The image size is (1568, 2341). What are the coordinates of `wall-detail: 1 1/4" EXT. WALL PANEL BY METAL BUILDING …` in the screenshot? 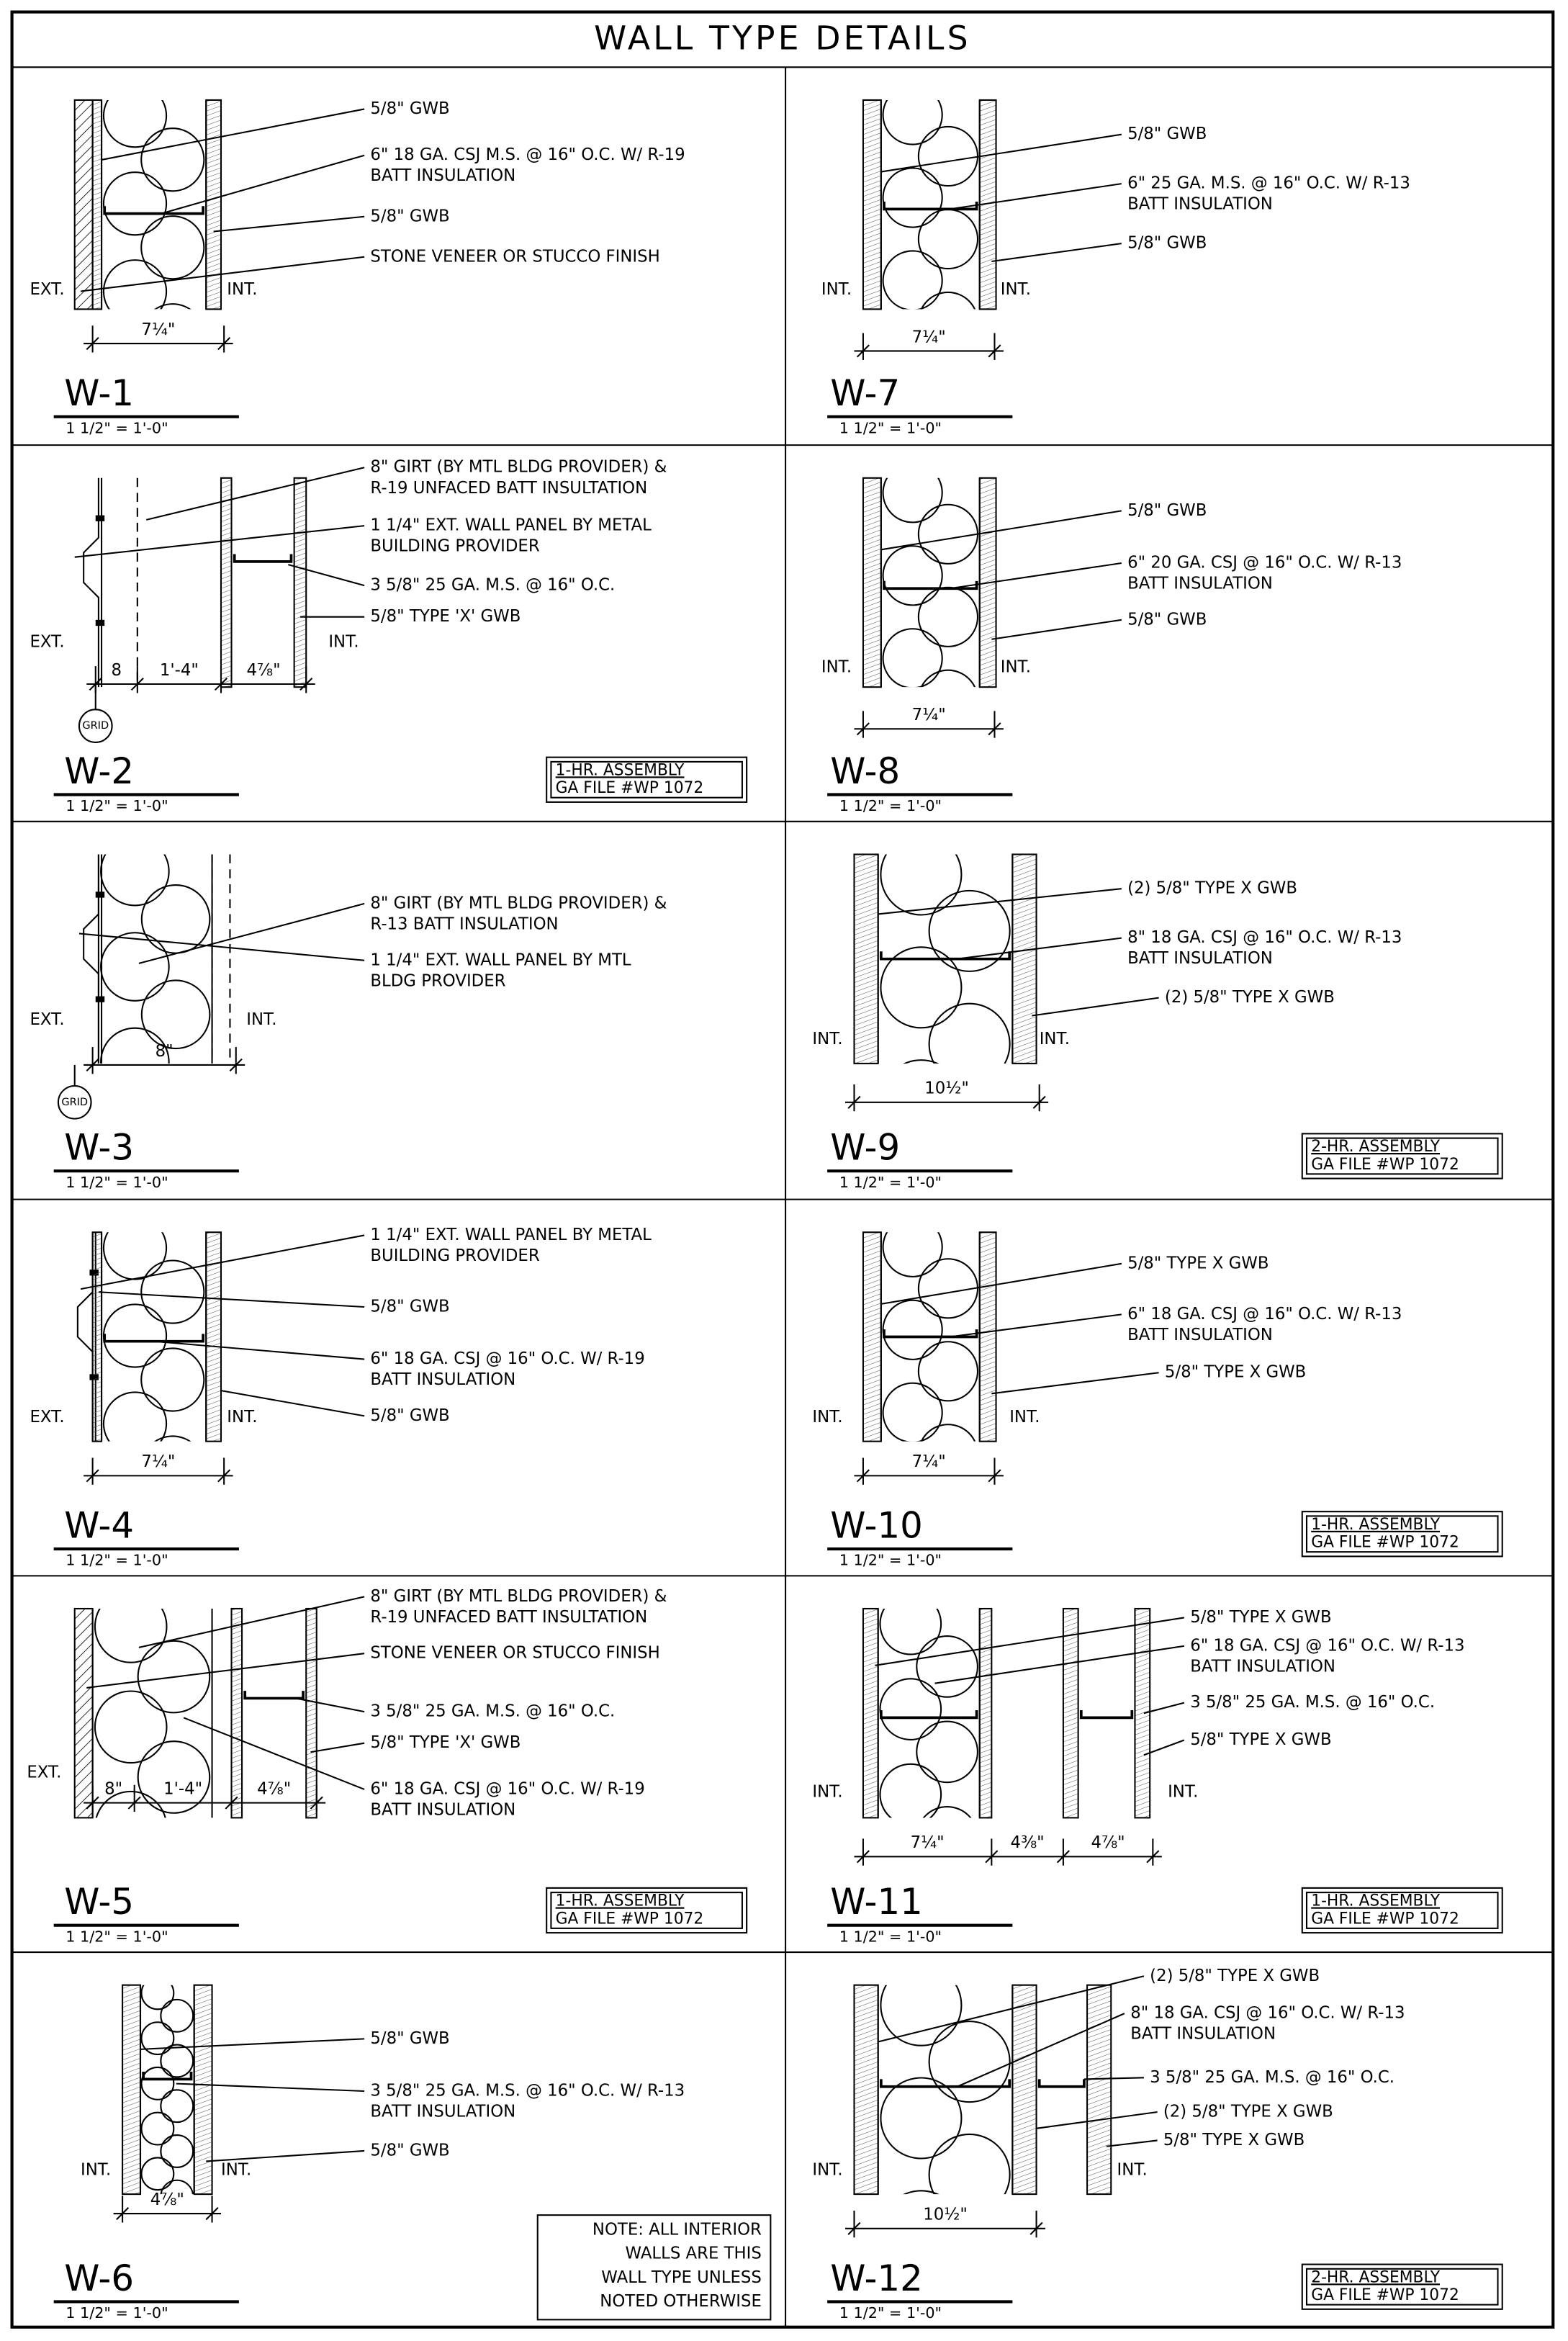 It's located at (341, 1398).